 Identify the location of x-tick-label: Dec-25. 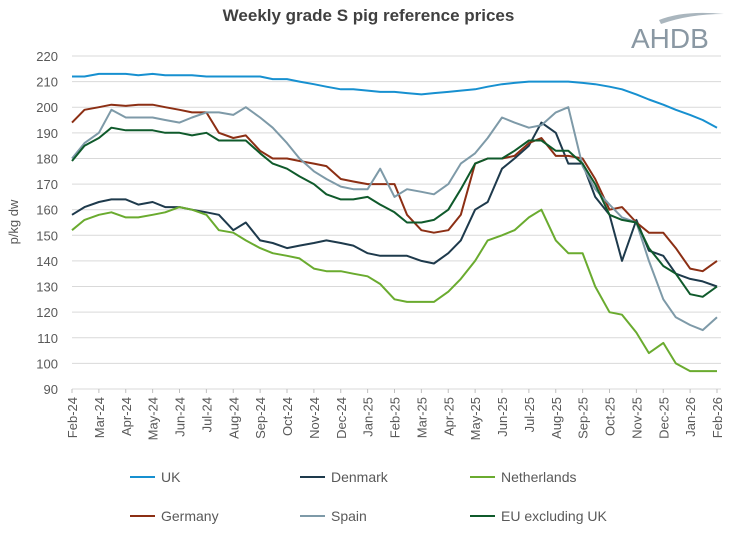
(663, 418).